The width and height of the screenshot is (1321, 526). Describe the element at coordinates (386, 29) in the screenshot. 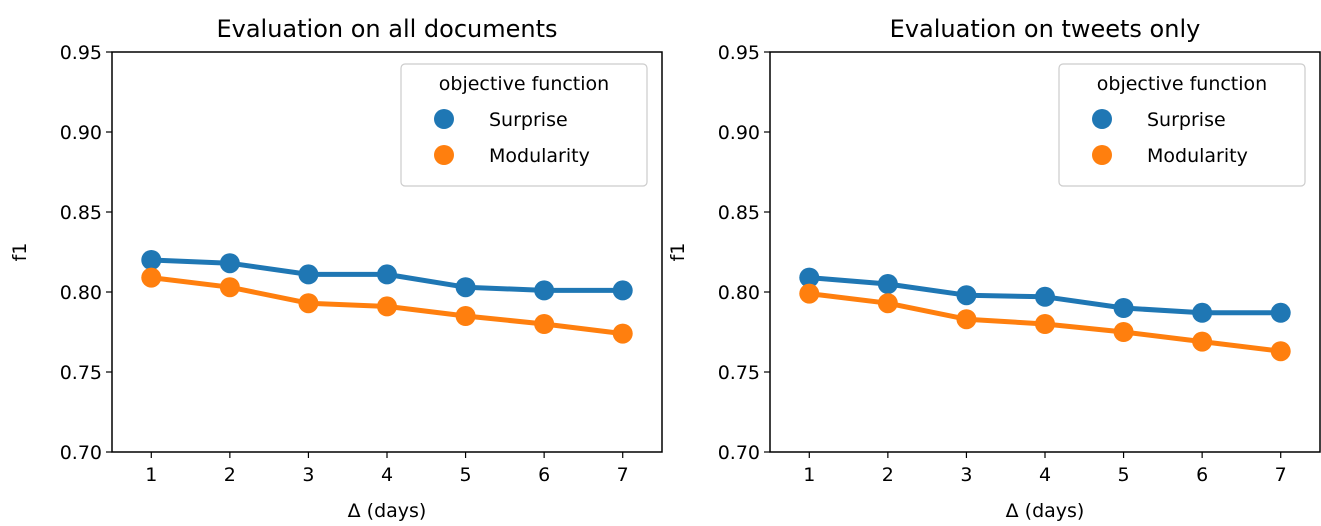

I see `chart-title: Evaluation on all documents` at that location.